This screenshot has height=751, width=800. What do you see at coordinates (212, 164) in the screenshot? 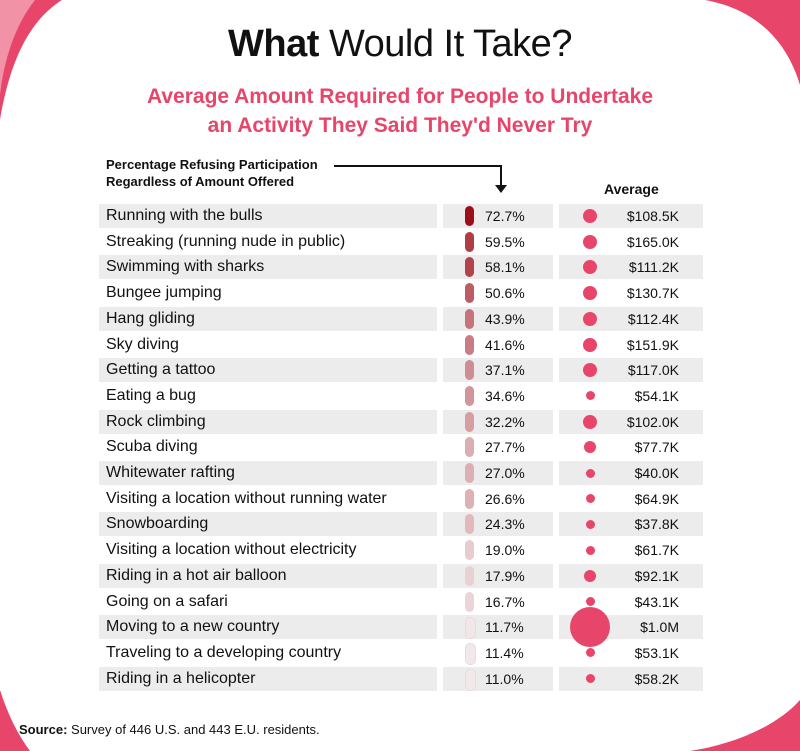
I see `annotation-line-1: Percentage Refusing Participation` at bounding box center [212, 164].